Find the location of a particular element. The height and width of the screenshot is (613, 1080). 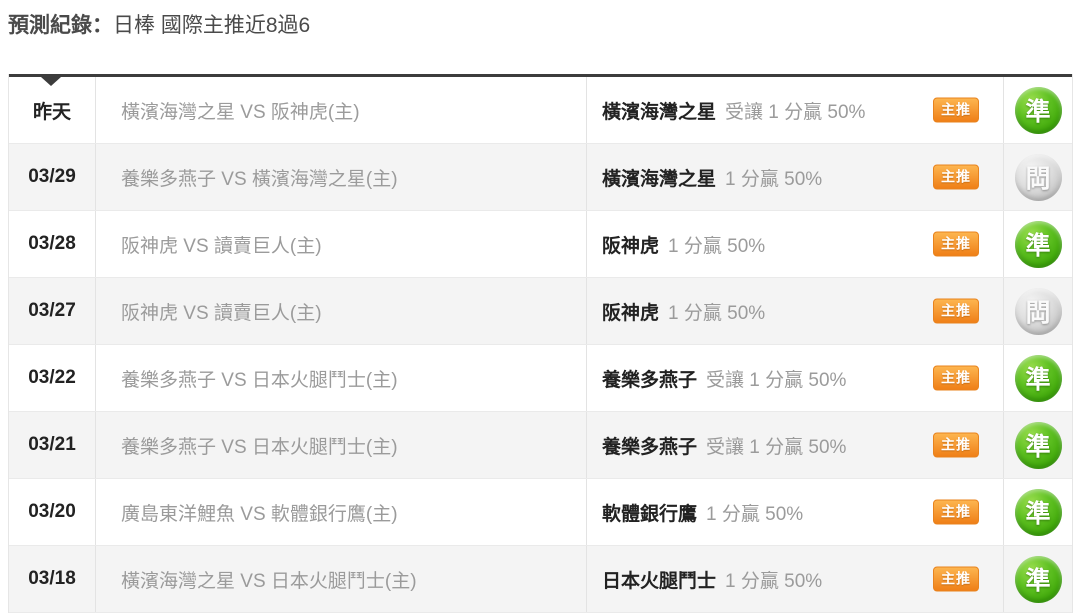

prediction-cell: 橫濱海灣之星 受讓 1 分贏 50% 主推 is located at coordinates (795, 110).